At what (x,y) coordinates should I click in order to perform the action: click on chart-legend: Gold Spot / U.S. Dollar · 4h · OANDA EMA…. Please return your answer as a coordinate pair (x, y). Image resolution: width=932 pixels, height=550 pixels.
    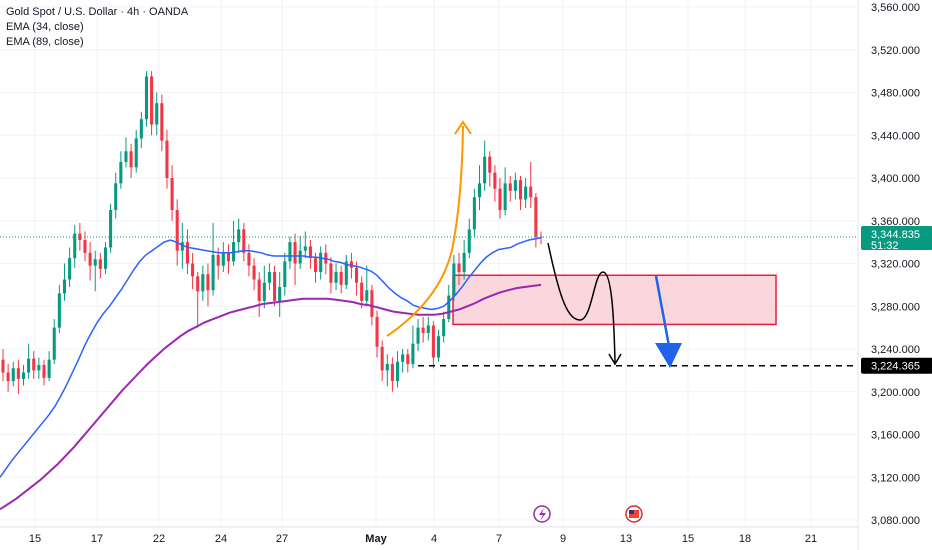
    Looking at the image, I should click on (97, 27).